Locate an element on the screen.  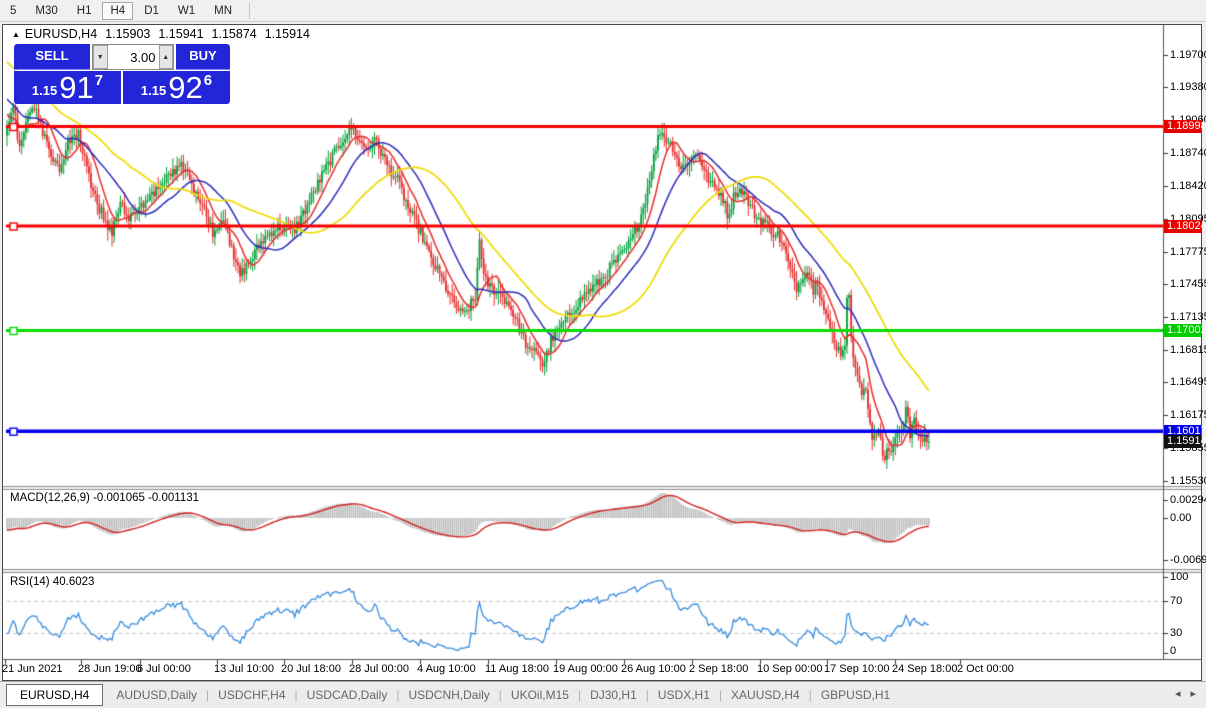
price-tick-label: 1.16495 is located at coordinates (1188, 382).